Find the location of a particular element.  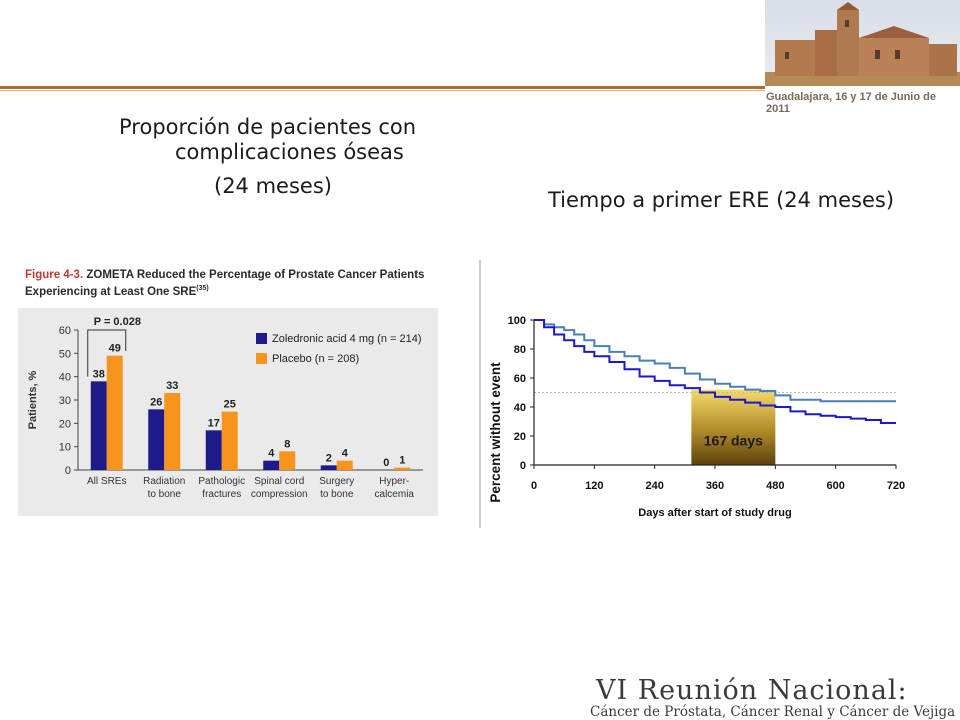

legend-swatch-zoledronic is located at coordinates (261, 338).